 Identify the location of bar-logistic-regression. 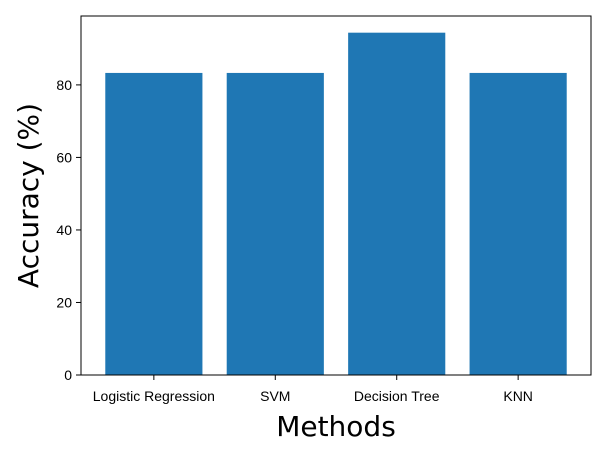
(154, 224).